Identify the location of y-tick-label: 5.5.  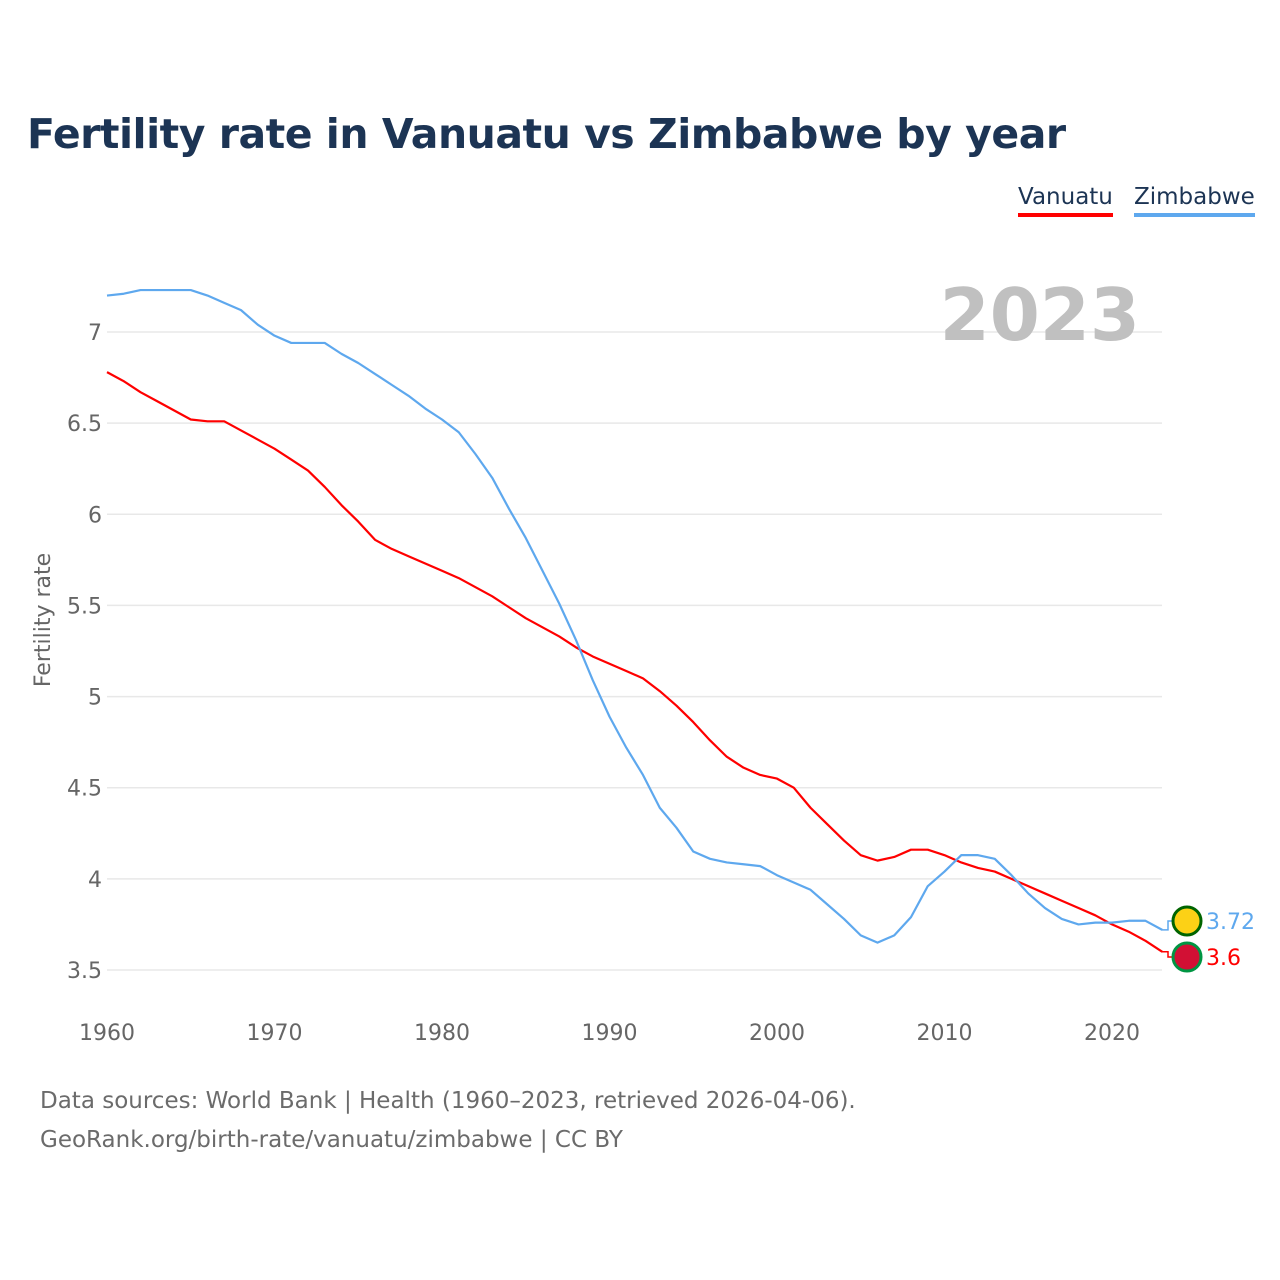
(84, 606).